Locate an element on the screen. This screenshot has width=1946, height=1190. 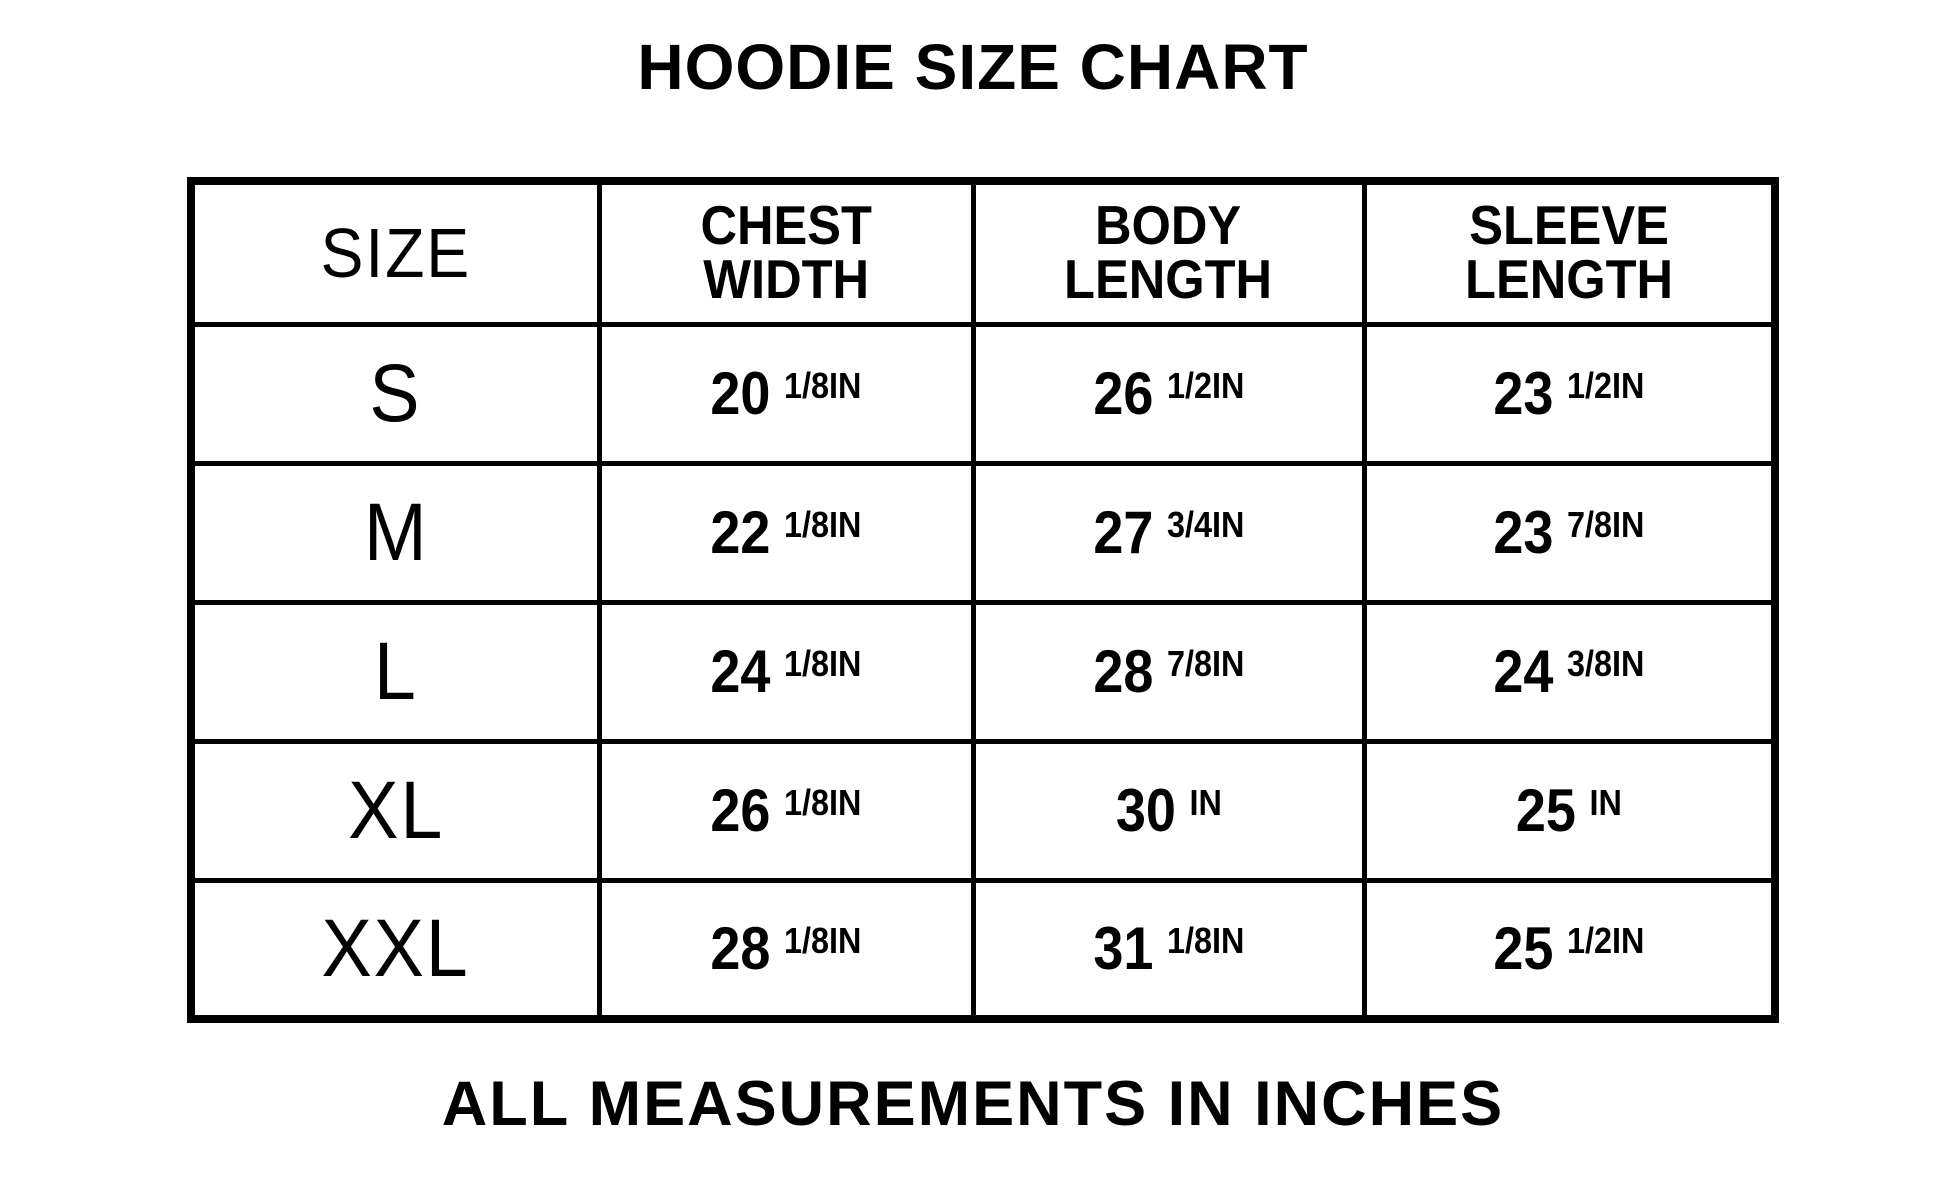
sleeve-length-cell: 25 1/2IN is located at coordinates (1569, 949).